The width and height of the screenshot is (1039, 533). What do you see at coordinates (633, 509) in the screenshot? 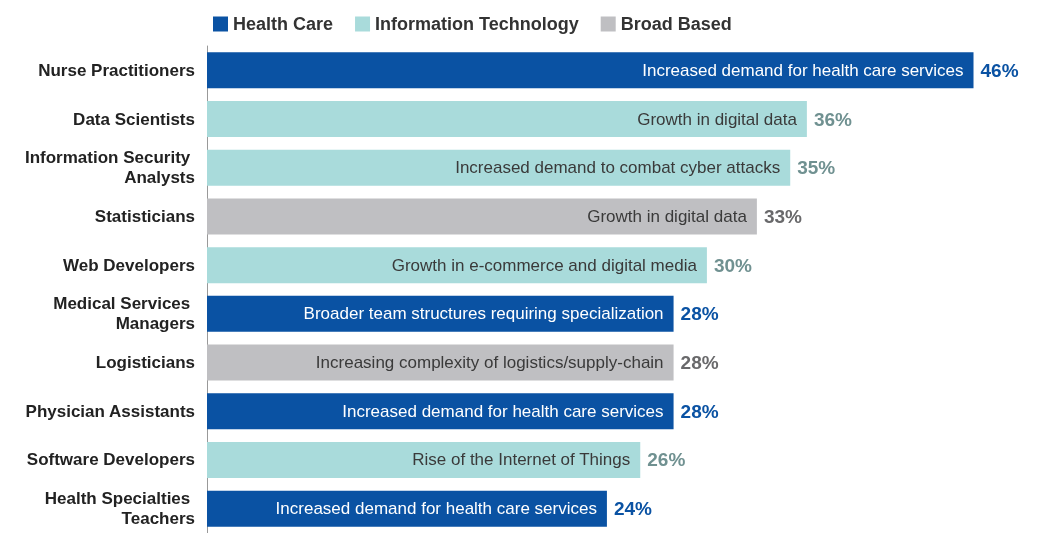
I see `data-label: 24%` at bounding box center [633, 509].